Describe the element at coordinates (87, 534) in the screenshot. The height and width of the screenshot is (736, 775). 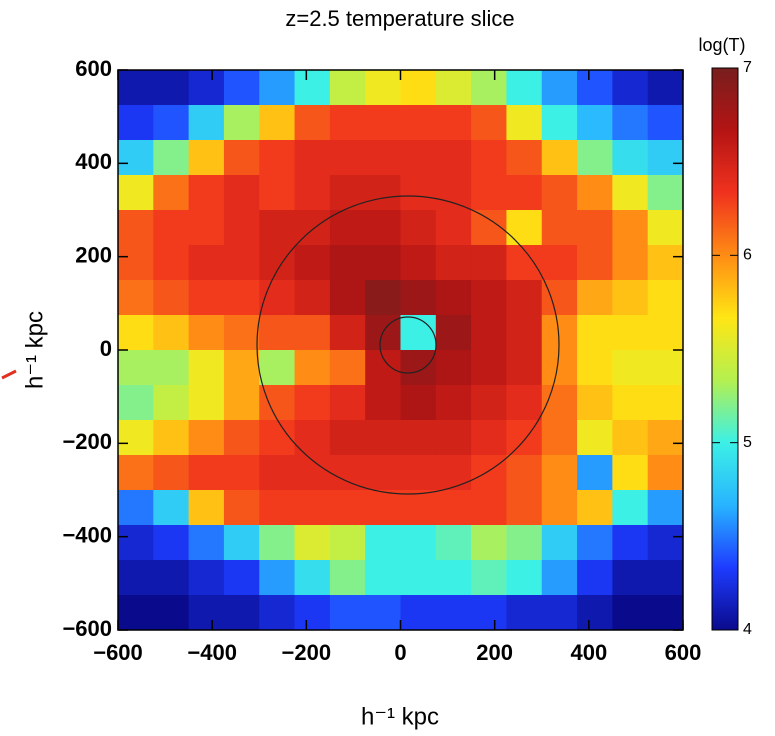
I see `y-tick-label: −400` at that location.